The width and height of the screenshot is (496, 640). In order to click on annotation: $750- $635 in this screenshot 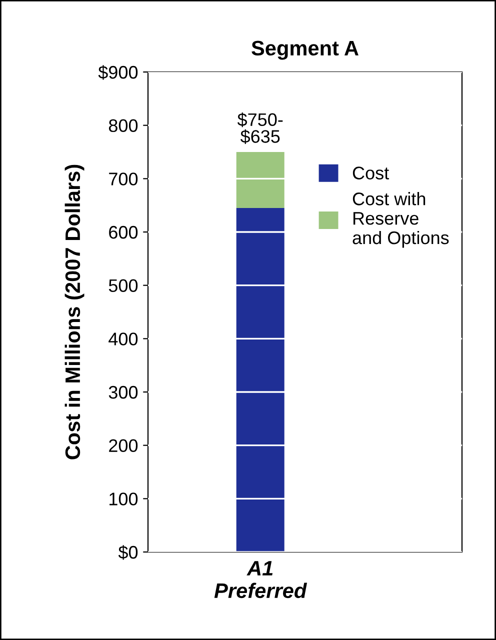, I will do `click(260, 128)`.